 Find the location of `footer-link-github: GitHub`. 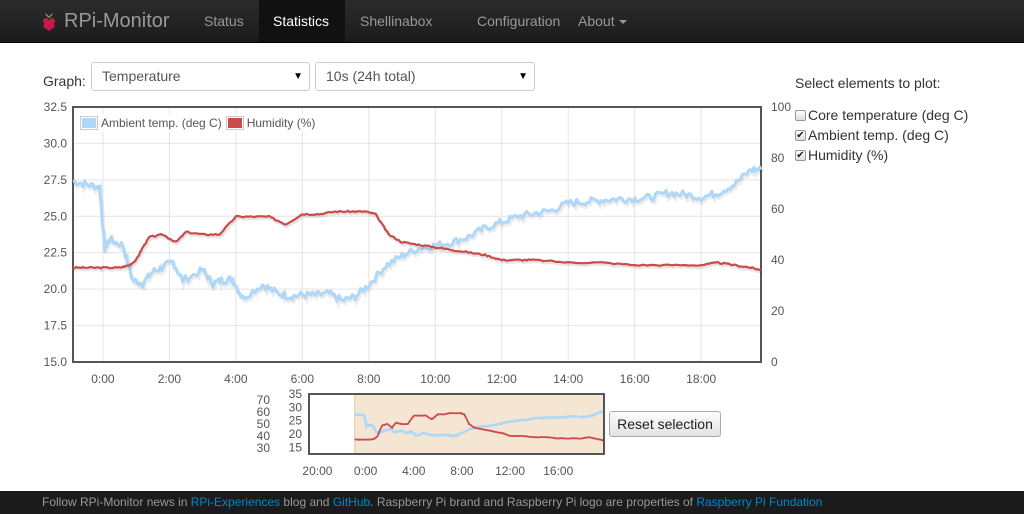

footer-link-github: GitHub is located at coordinates (351, 502).